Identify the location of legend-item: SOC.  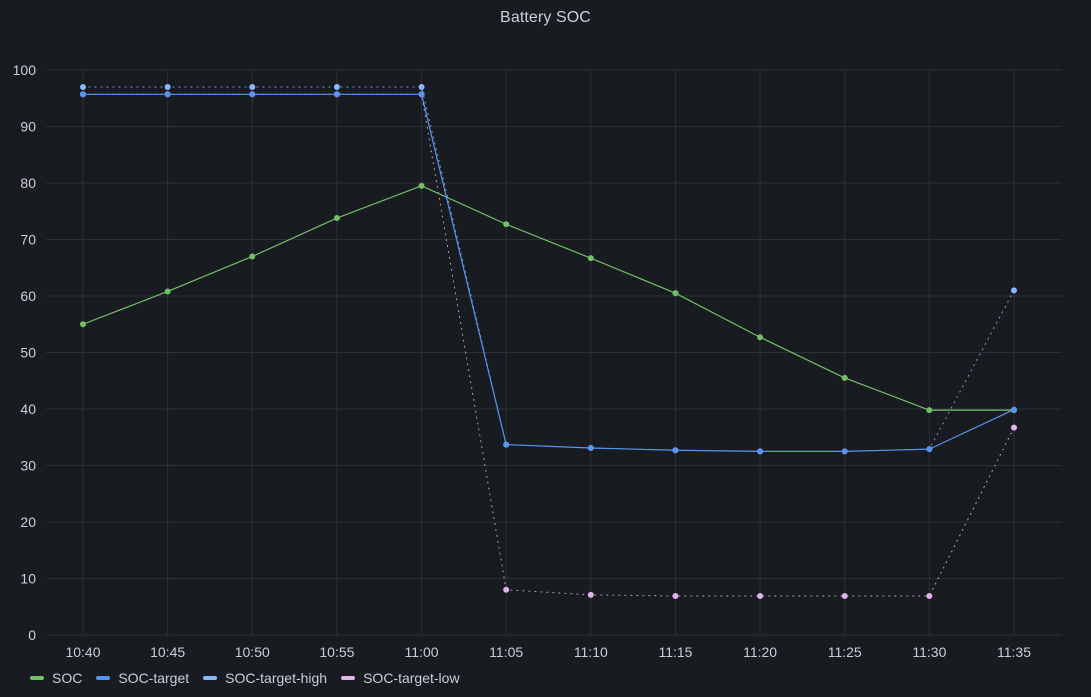
(56, 678).